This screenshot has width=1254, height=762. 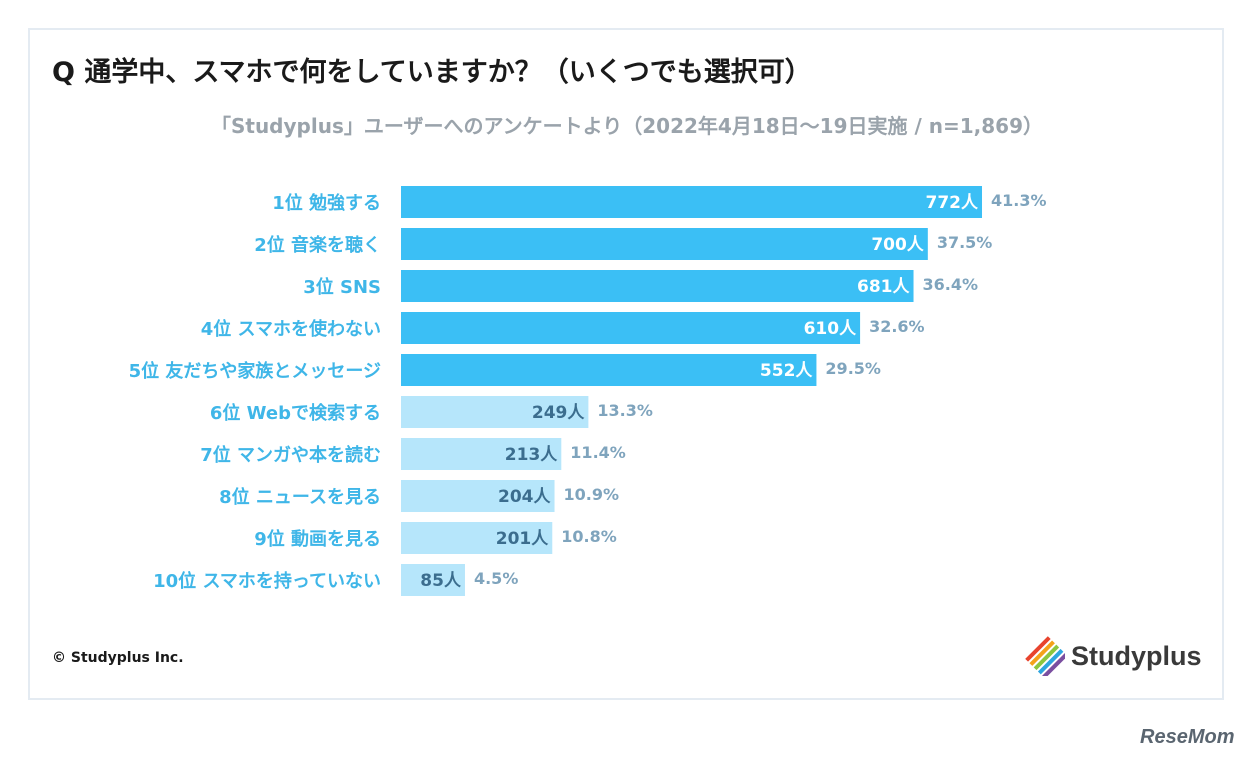 I want to click on value-label: 681人, so click(x=883, y=287).